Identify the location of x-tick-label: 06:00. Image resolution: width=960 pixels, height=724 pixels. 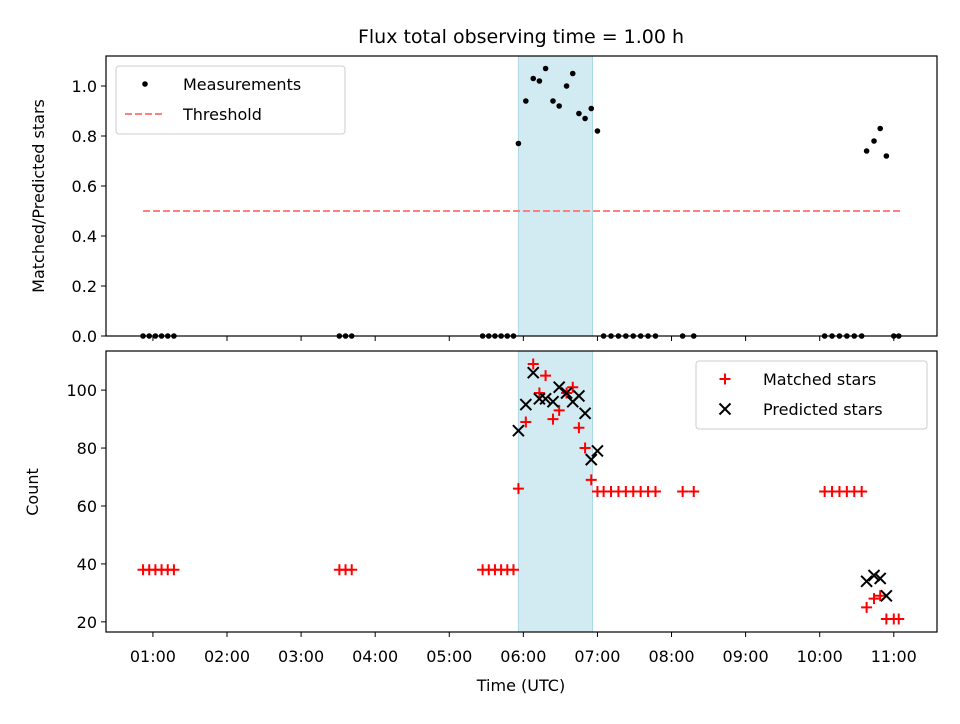
(523, 656).